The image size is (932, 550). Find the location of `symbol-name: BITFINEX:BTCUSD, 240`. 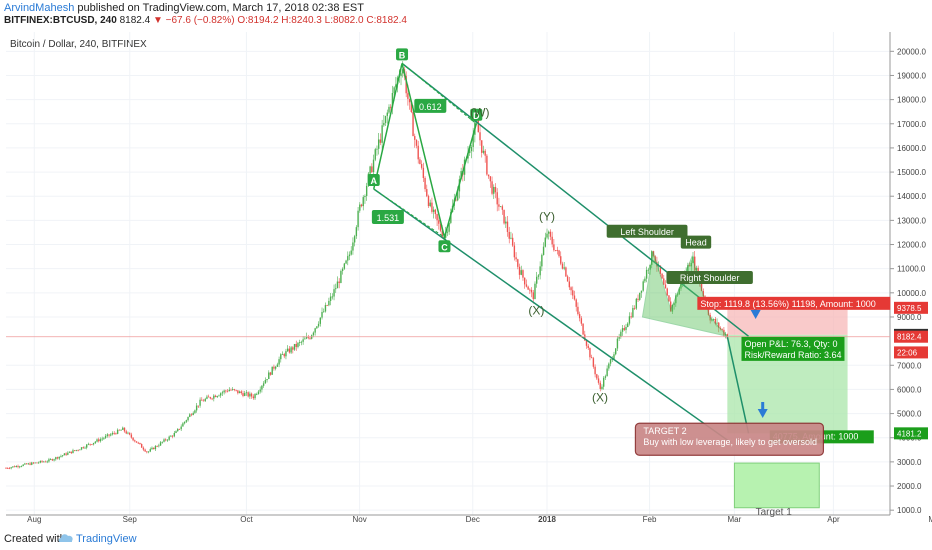

symbol-name: BITFINEX:BTCUSD, 240 is located at coordinates (60, 20).